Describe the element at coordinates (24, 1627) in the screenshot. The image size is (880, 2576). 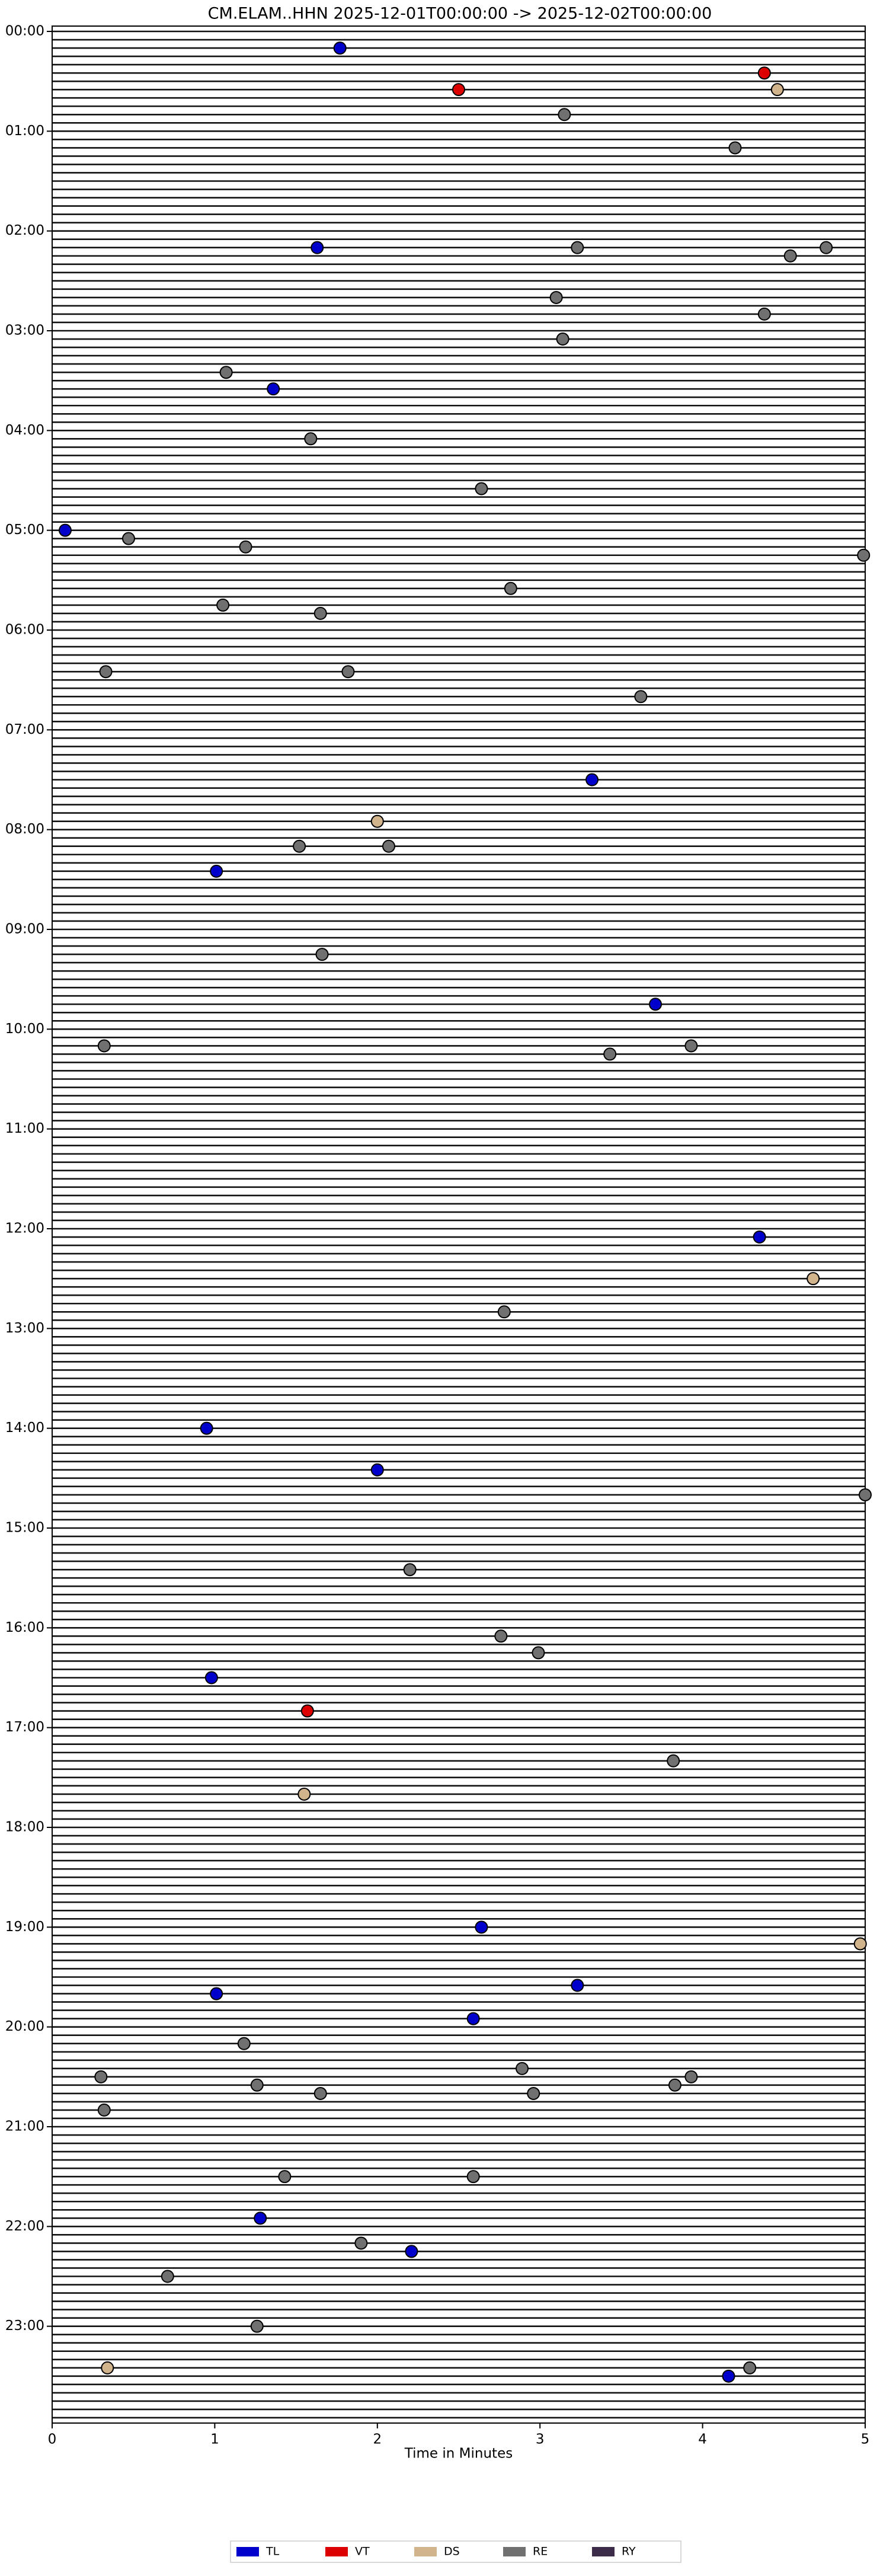
I see `y-tick-label: 16:00` at that location.